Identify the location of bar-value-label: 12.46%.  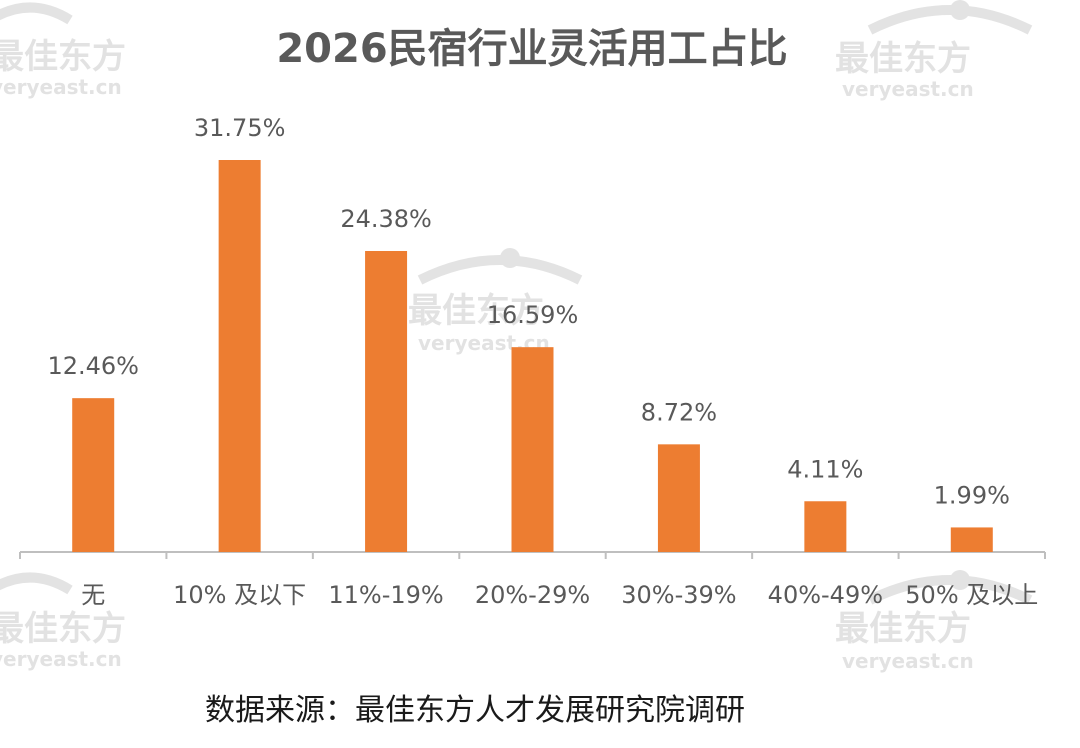
(93, 366).